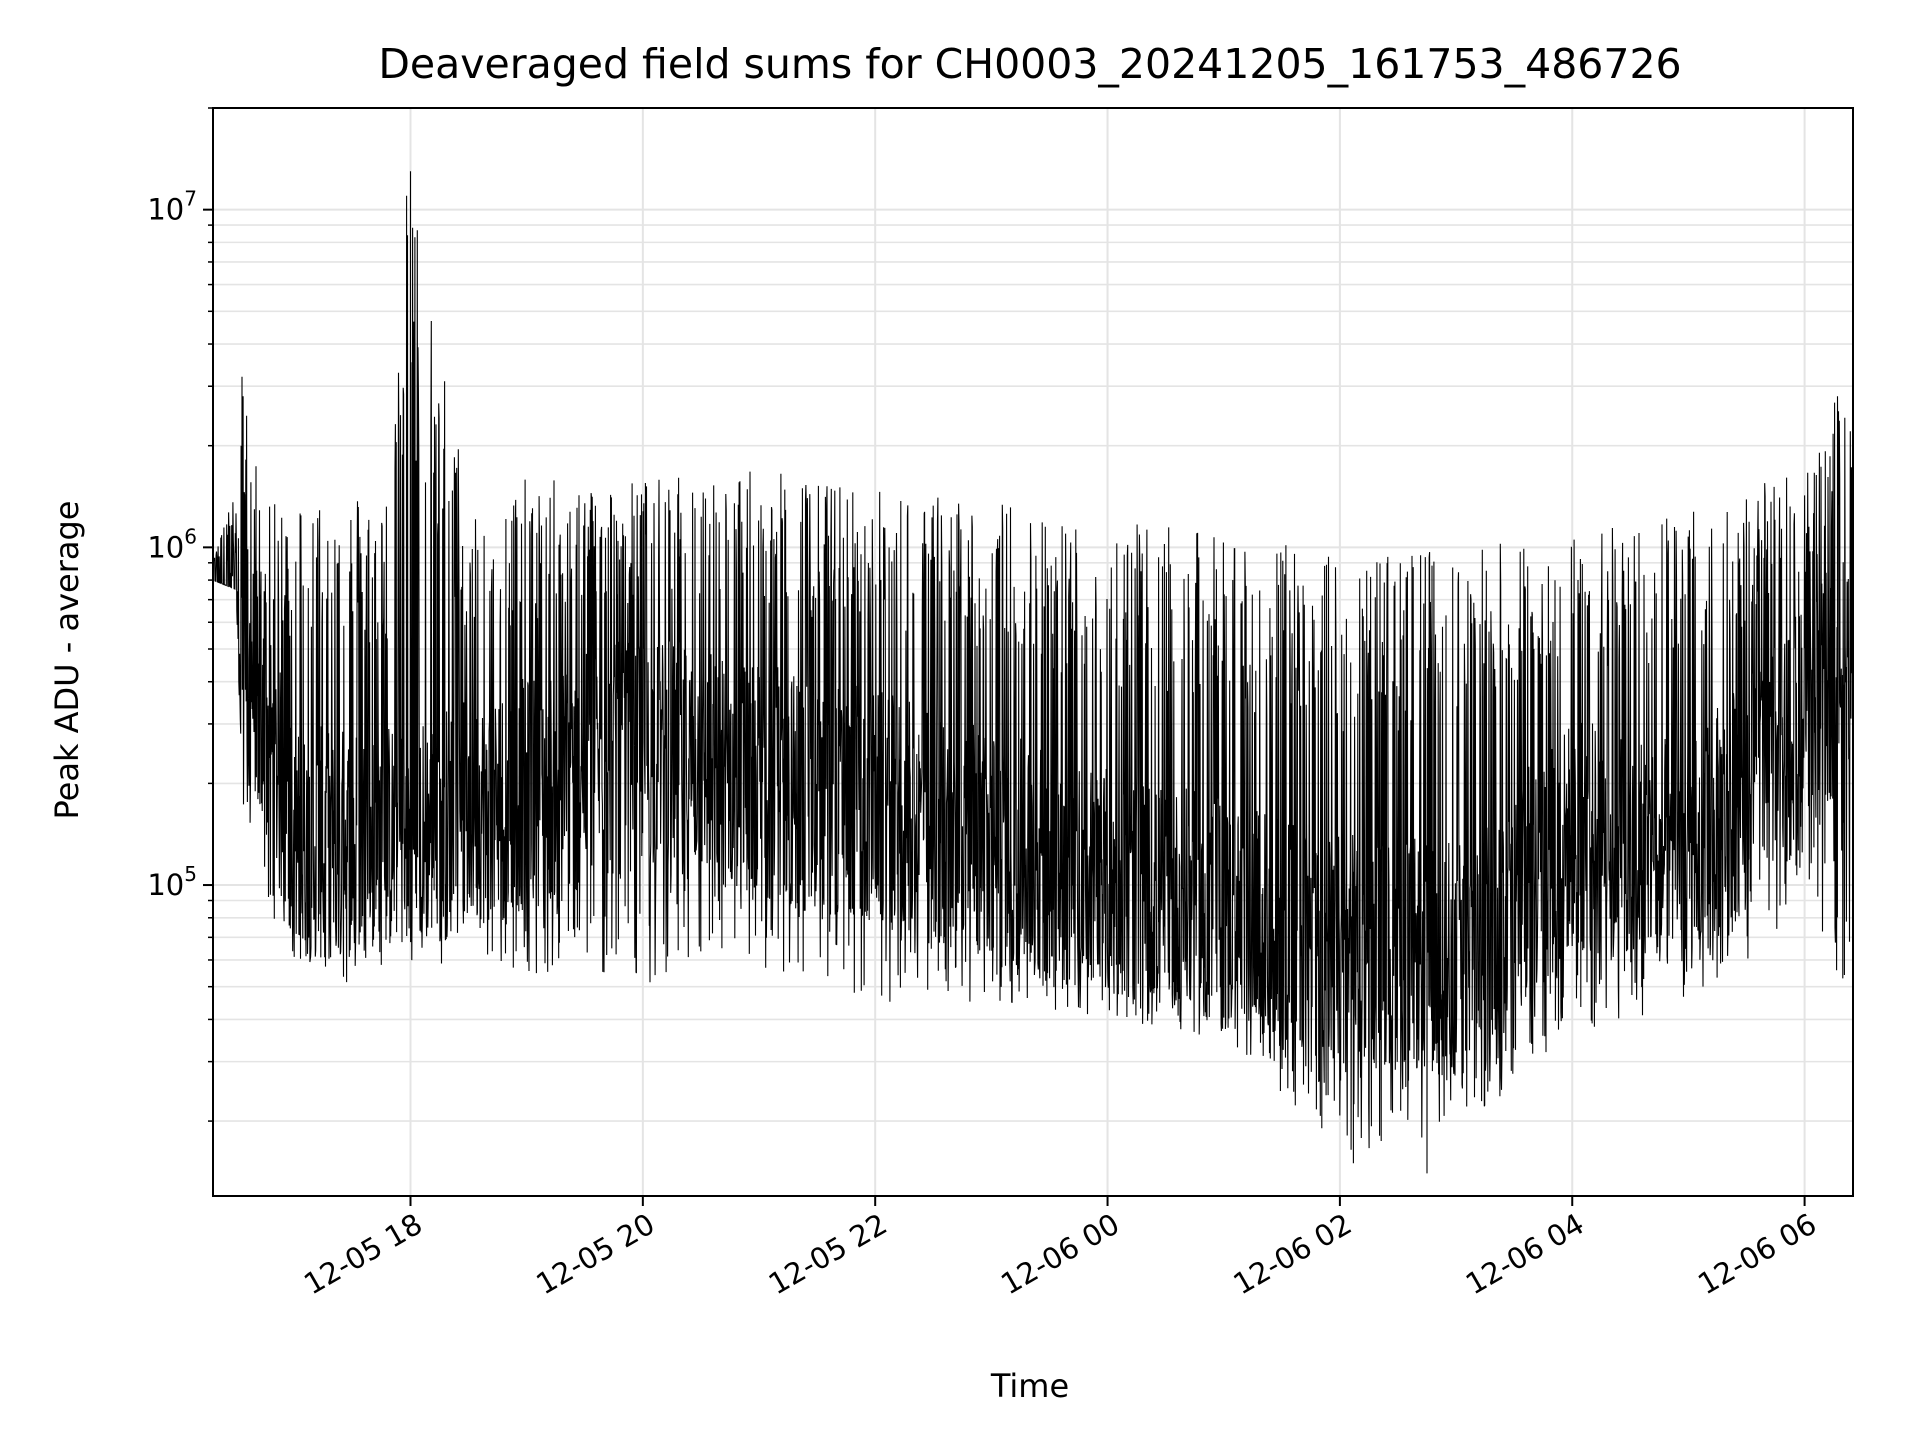  Describe the element at coordinates (1029, 1386) in the screenshot. I see `x-axis-label: Time` at that location.